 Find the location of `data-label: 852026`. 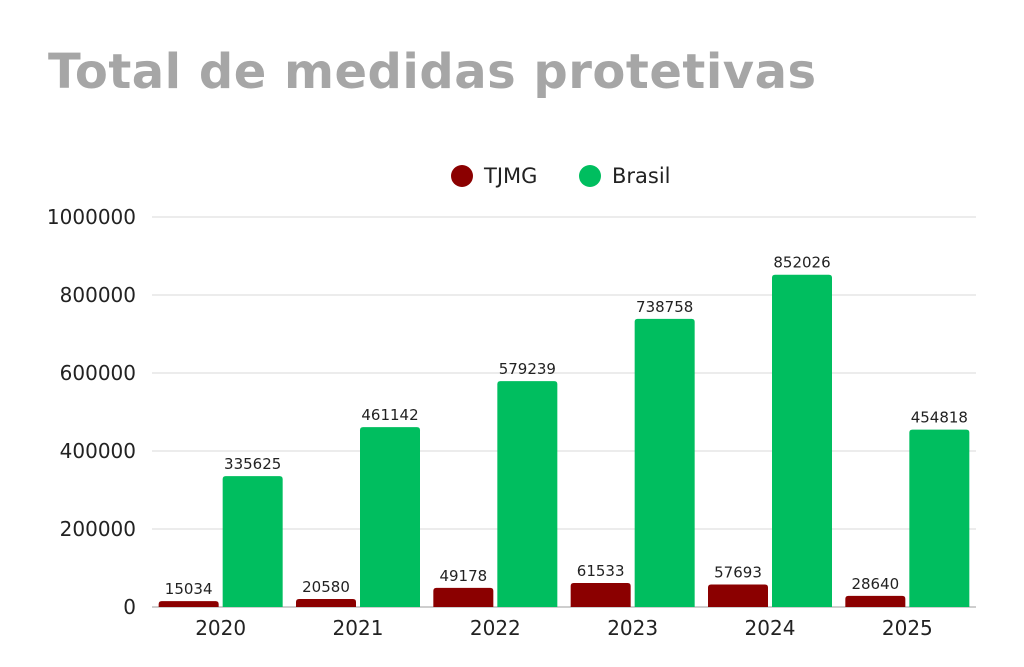

data-label: 852026 is located at coordinates (801, 263).